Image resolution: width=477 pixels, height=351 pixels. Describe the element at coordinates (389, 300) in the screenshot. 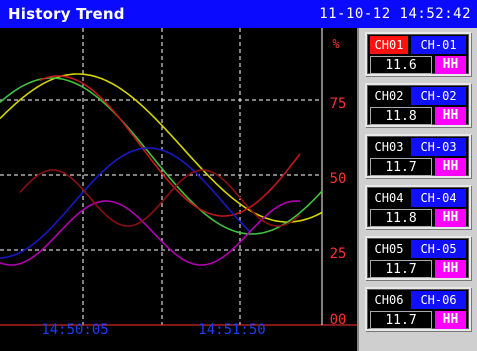

I see `channel-id-tag: CH06` at that location.